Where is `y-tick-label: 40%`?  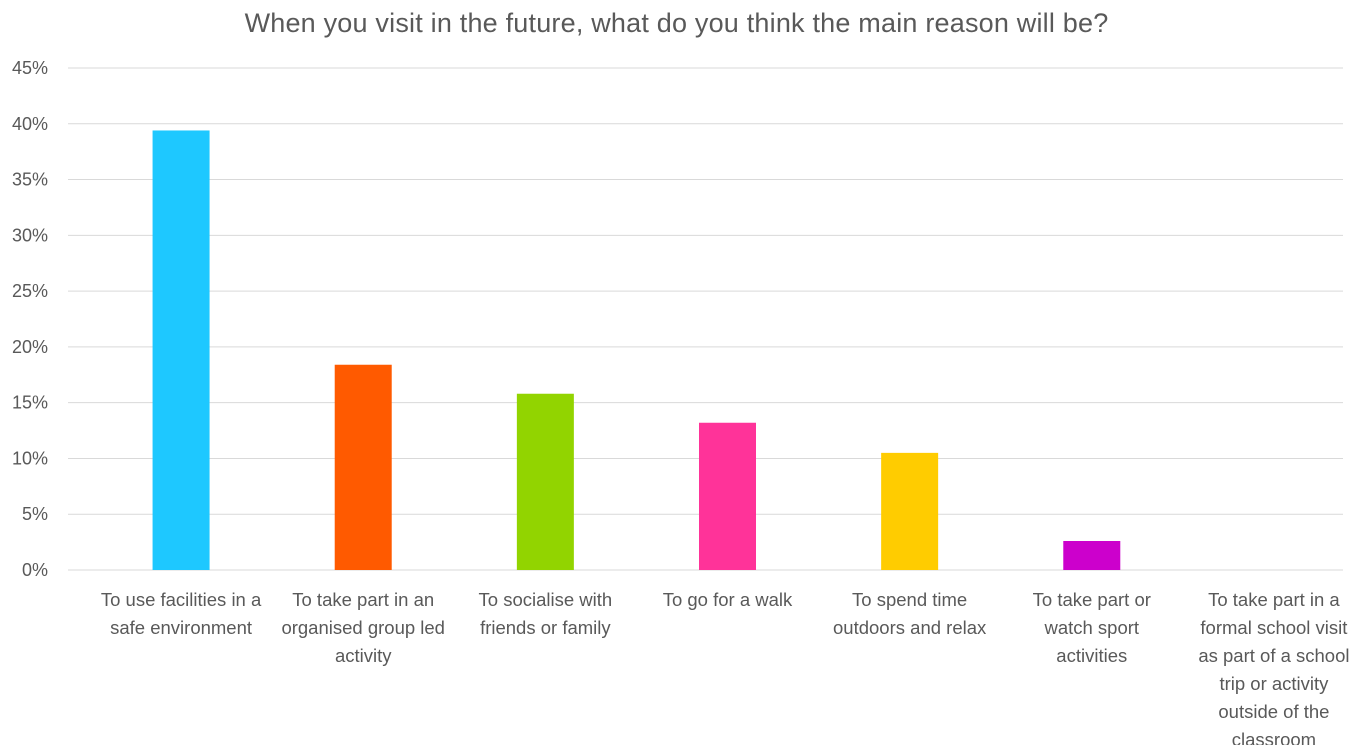
y-tick-label: 40% is located at coordinates (30, 124).